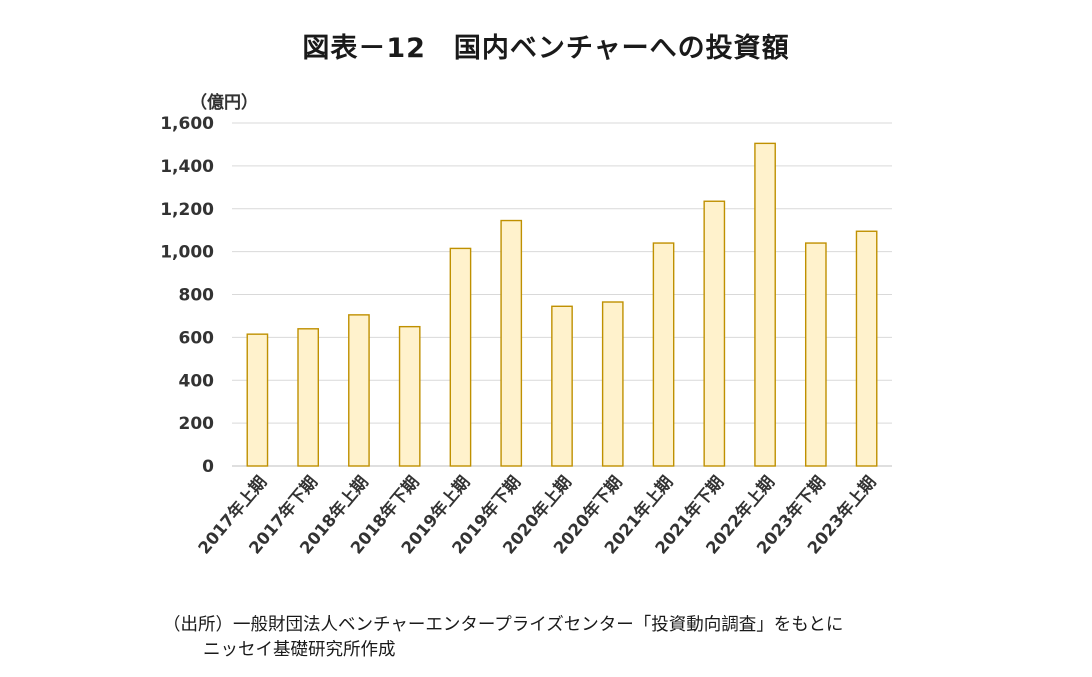 This screenshot has height=677, width=1092. What do you see at coordinates (197, 296) in the screenshot?
I see `y-tick-label: 800` at bounding box center [197, 296].